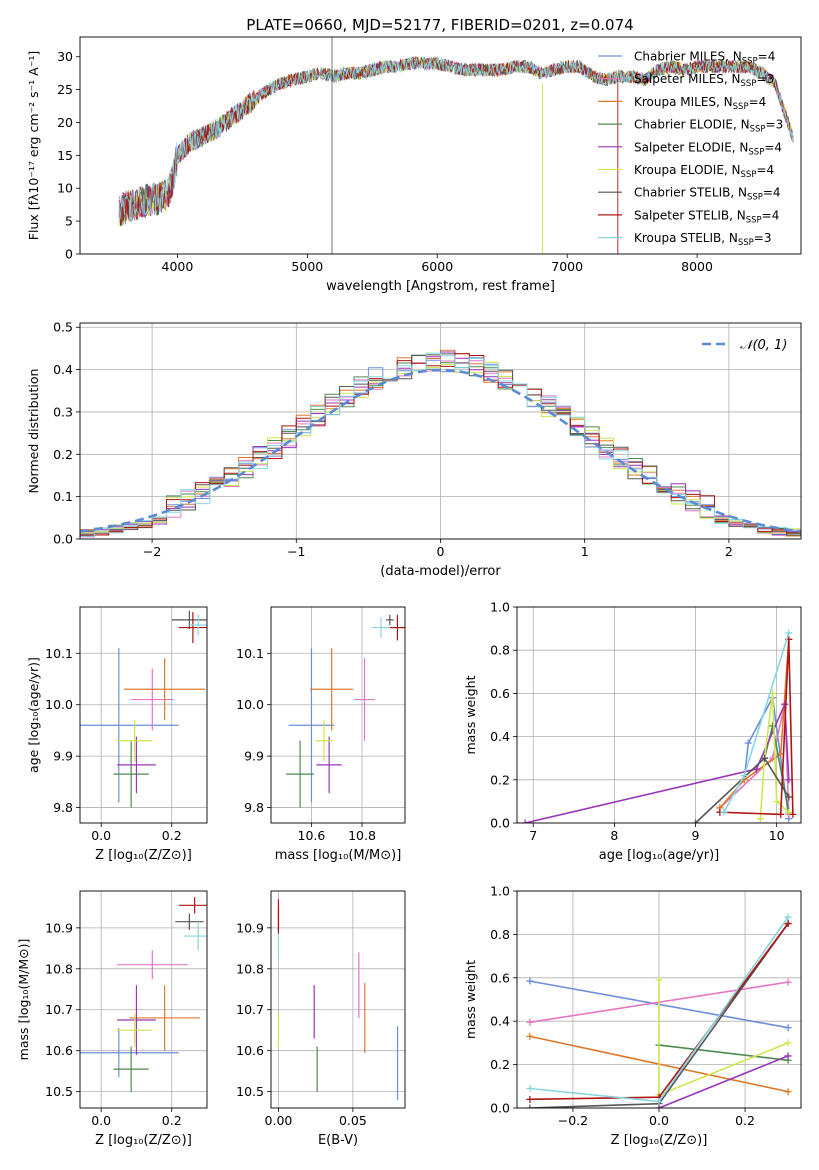 The image size is (819, 1170). What do you see at coordinates (362, 835) in the screenshot?
I see `x-tick-label: 10.8` at bounding box center [362, 835].